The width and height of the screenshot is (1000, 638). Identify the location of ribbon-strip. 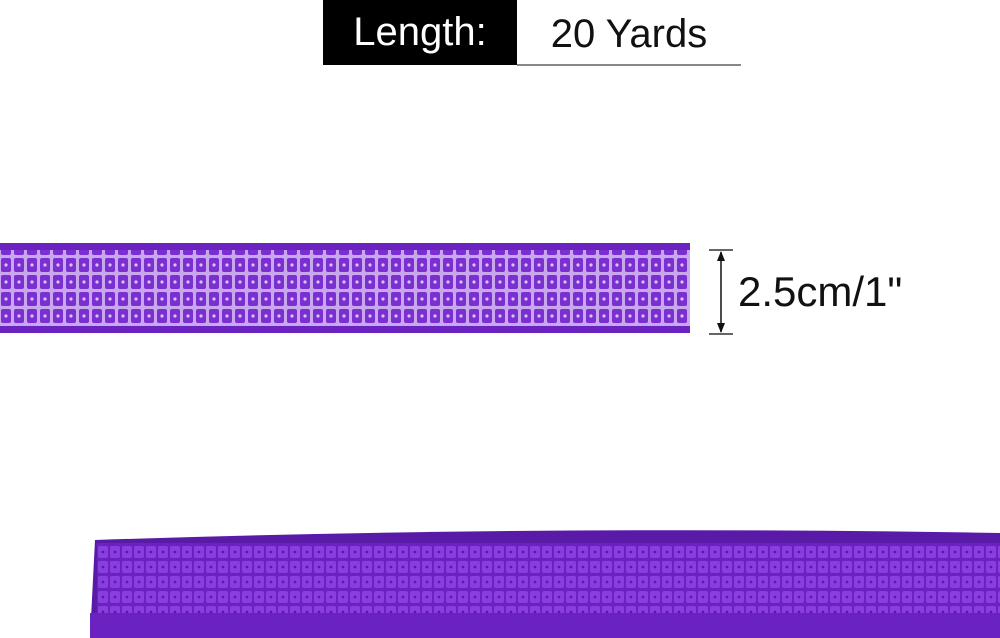
(345, 288).